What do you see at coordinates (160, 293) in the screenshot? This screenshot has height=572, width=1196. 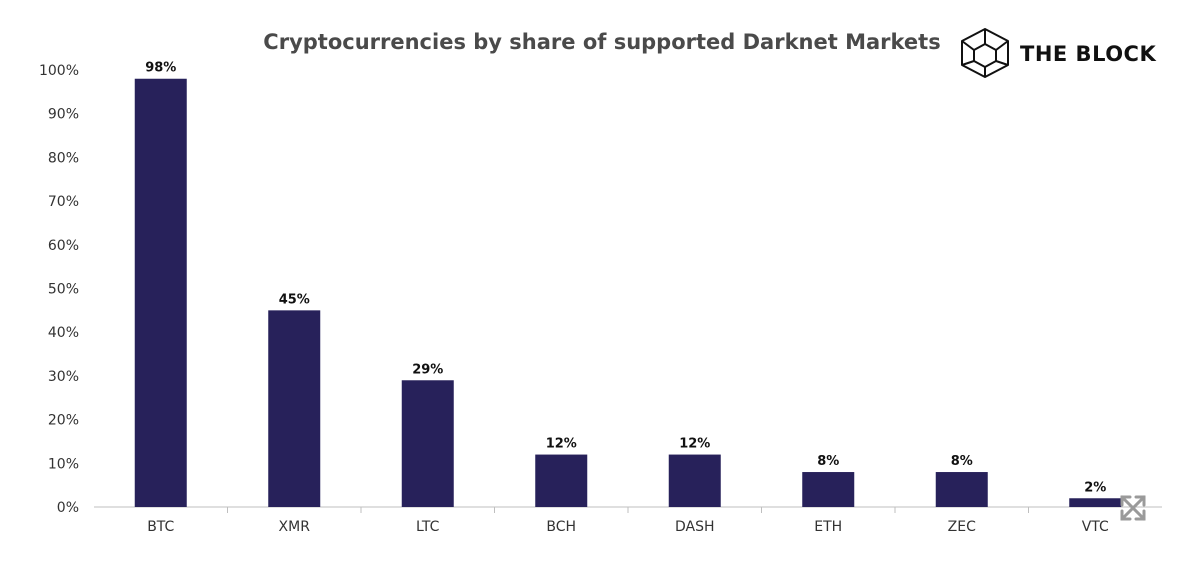 I see `bar-btc` at bounding box center [160, 293].